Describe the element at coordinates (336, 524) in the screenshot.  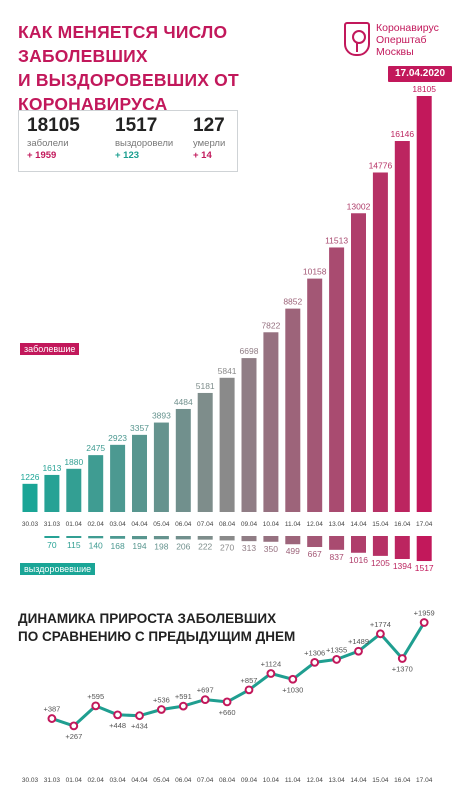
I see `date-tick-label: 13.04` at that location.